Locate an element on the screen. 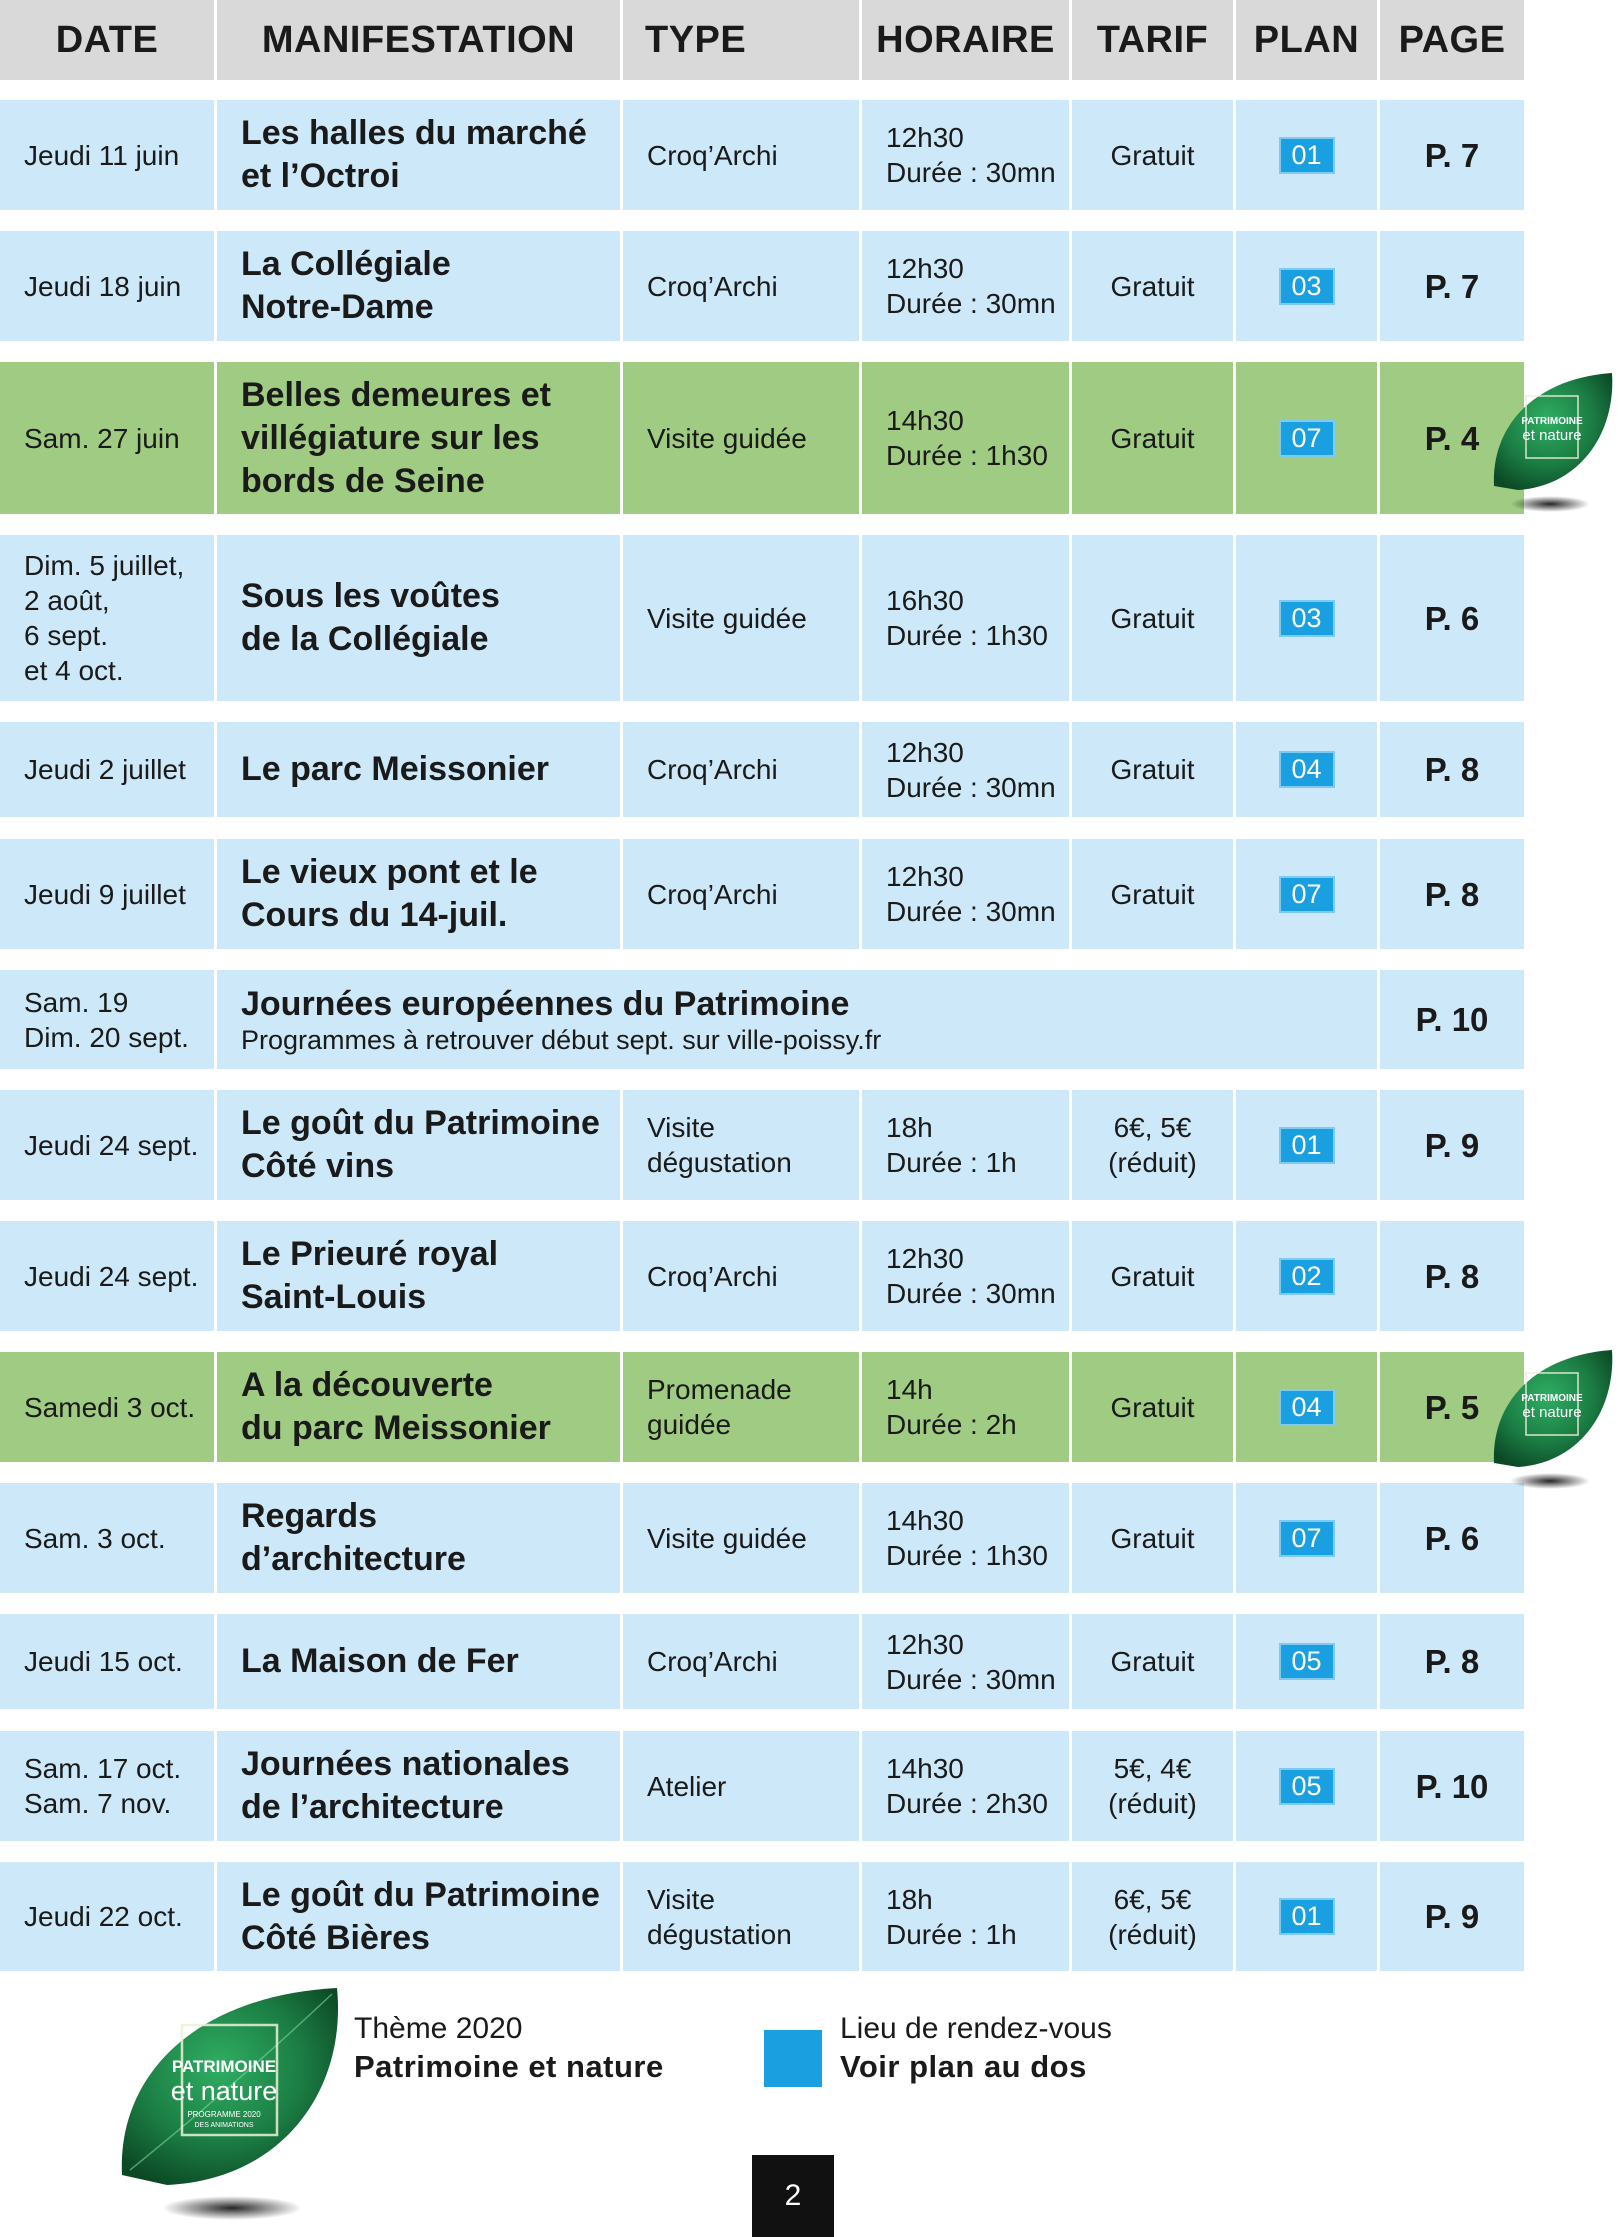 Image resolution: width=1622 pixels, height=2237 pixels. event-title: Le goût du Patrimoine Côté vins is located at coordinates (418, 1145).